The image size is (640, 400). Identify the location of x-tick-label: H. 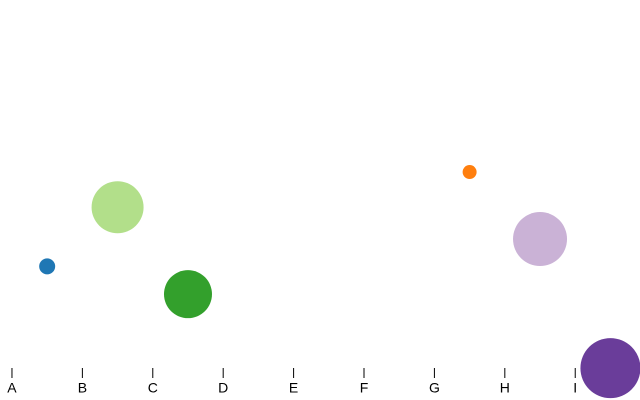
(505, 388).